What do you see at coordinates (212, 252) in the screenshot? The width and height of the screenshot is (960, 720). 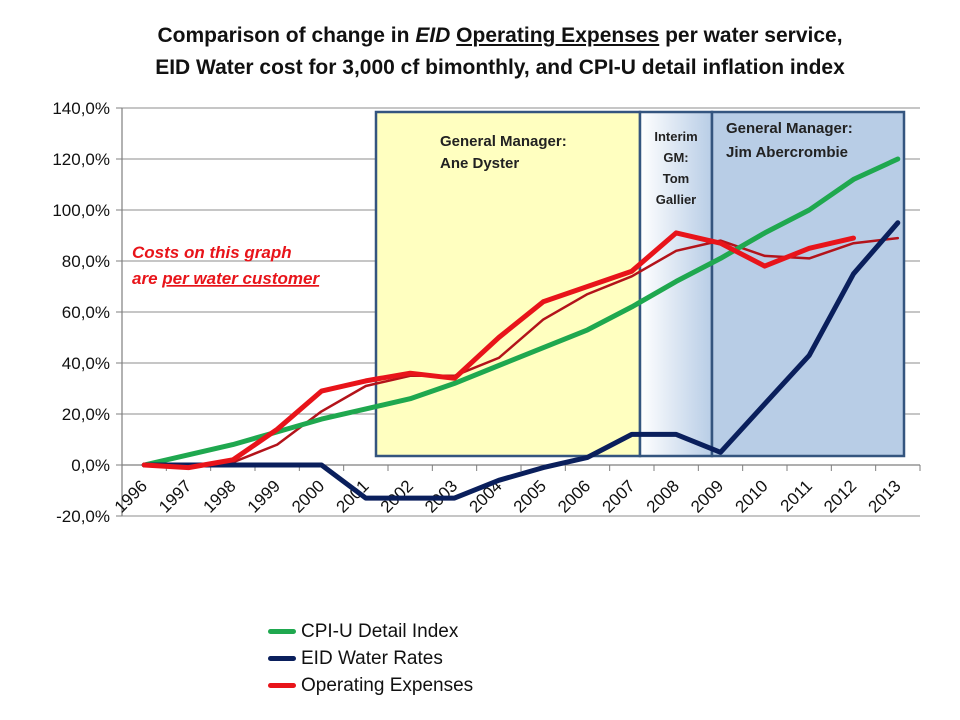 I see `annotation-line-1: Costs on this graph` at bounding box center [212, 252].